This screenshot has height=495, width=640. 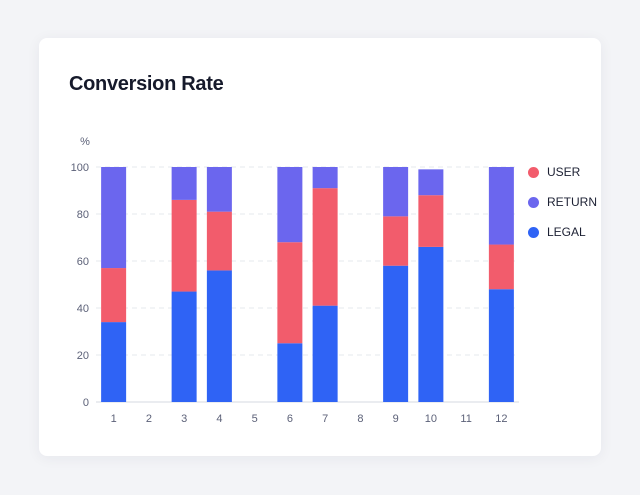 I want to click on x-tick-label-1: 1, so click(x=114, y=419).